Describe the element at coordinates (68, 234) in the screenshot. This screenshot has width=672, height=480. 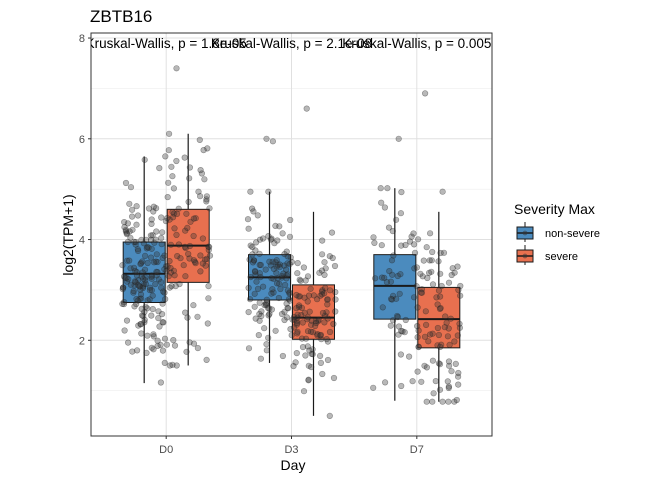
I see `y-axis-title: log2(TPM+1)` at that location.